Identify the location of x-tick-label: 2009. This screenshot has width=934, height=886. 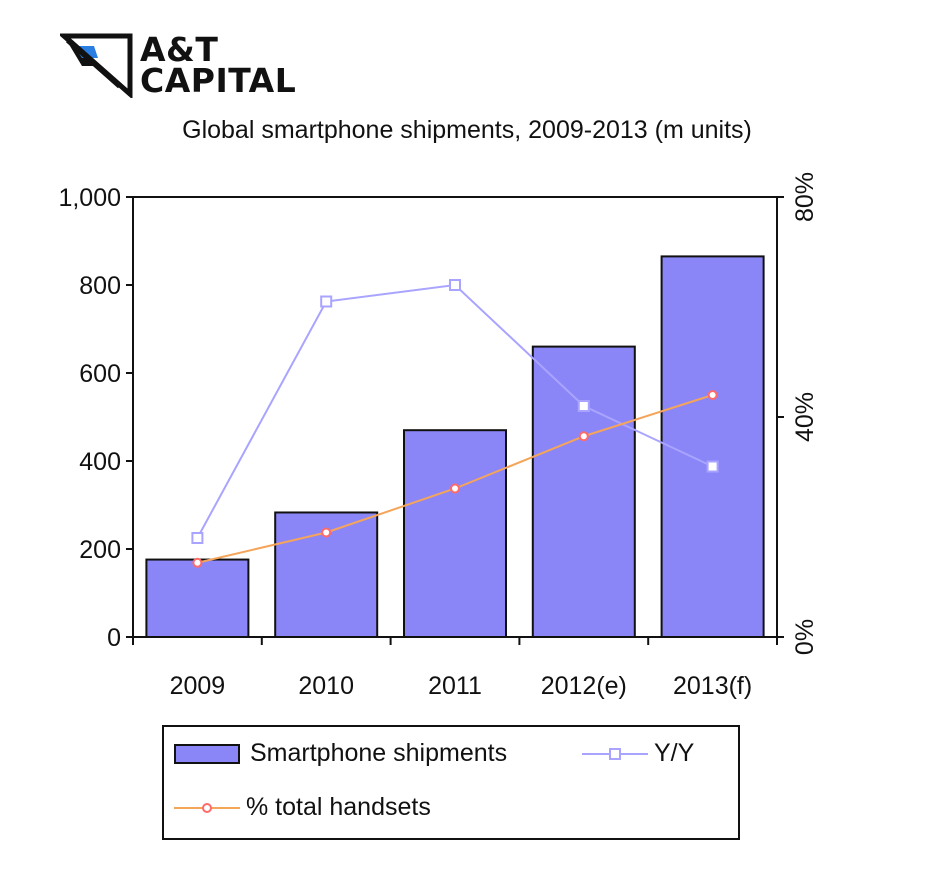
(198, 686).